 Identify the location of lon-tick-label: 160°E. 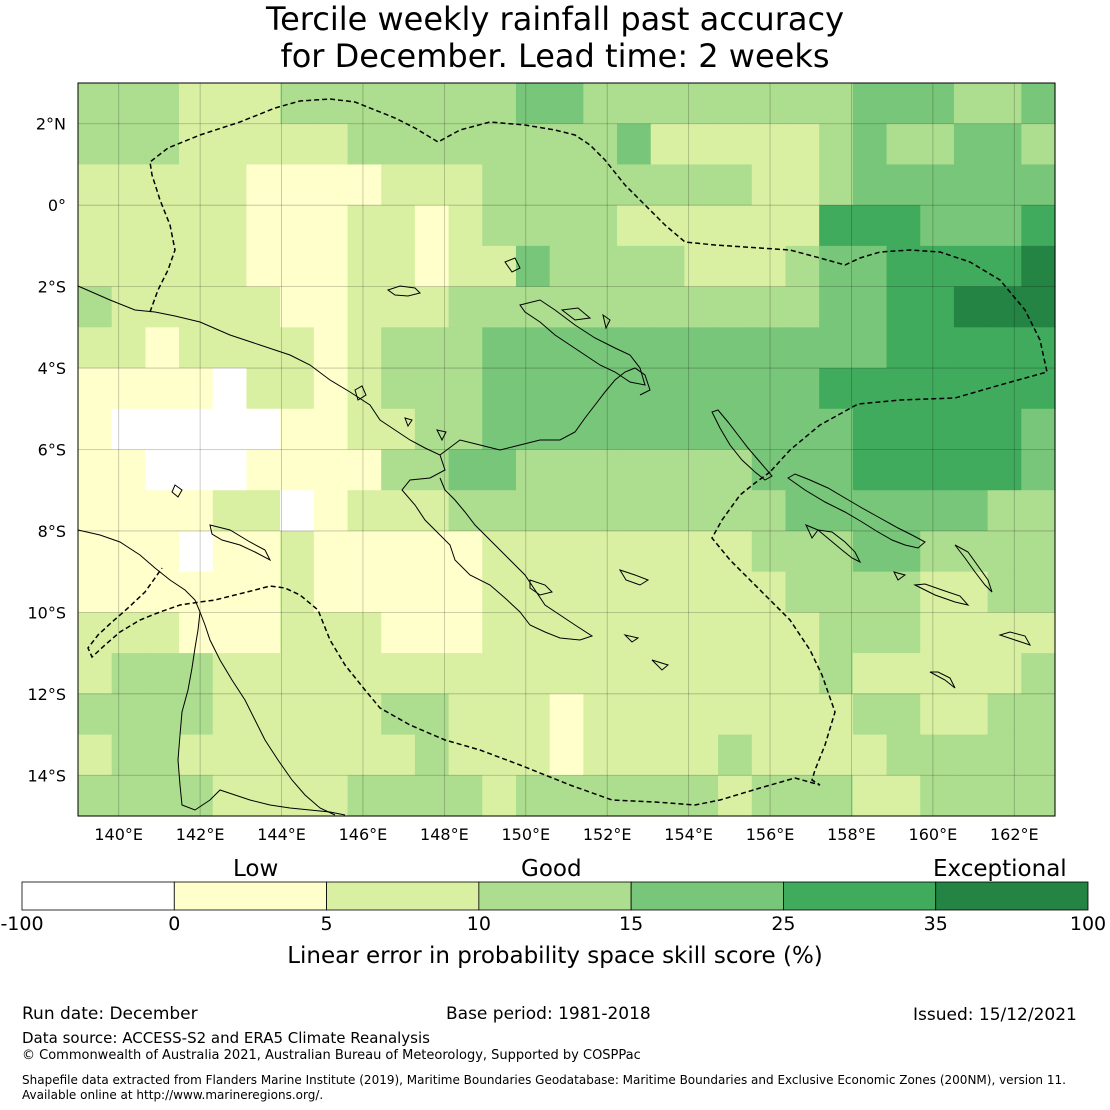
(933, 834).